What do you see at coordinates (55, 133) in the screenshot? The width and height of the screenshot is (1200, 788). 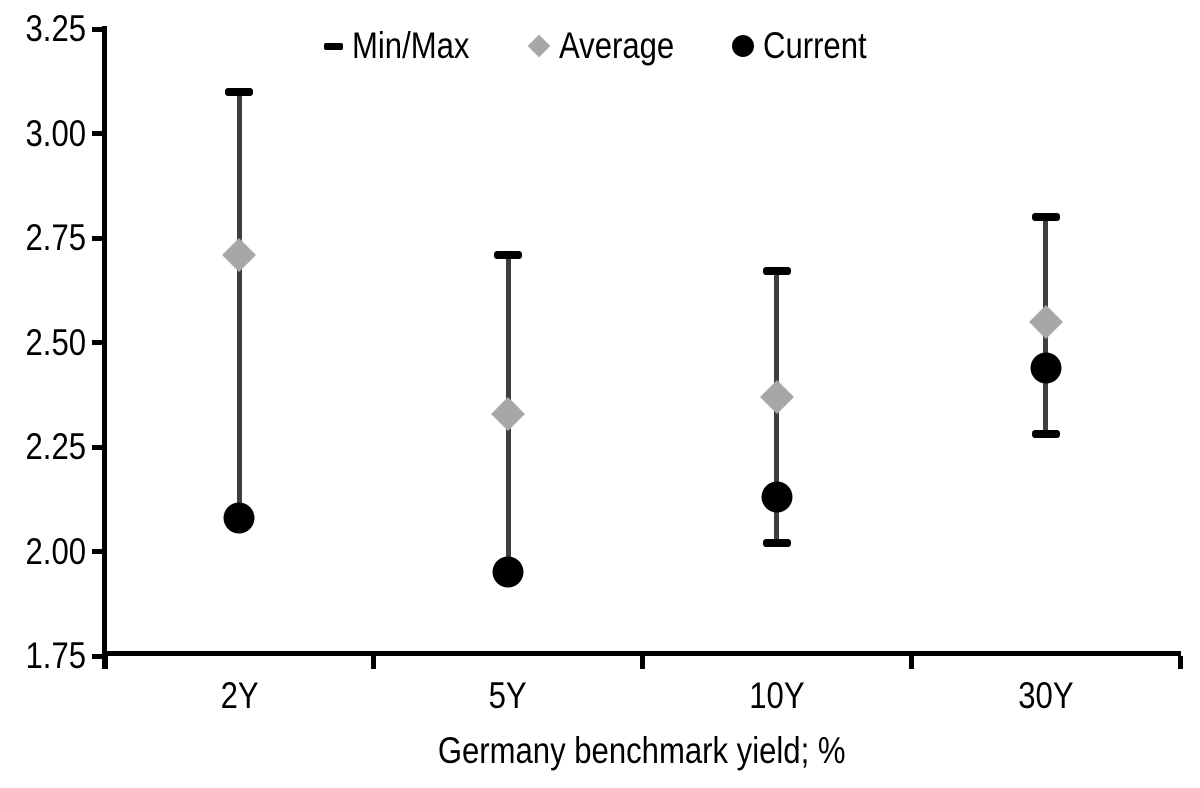 I see `y-axis-tick-label-text: 3.00` at bounding box center [55, 133].